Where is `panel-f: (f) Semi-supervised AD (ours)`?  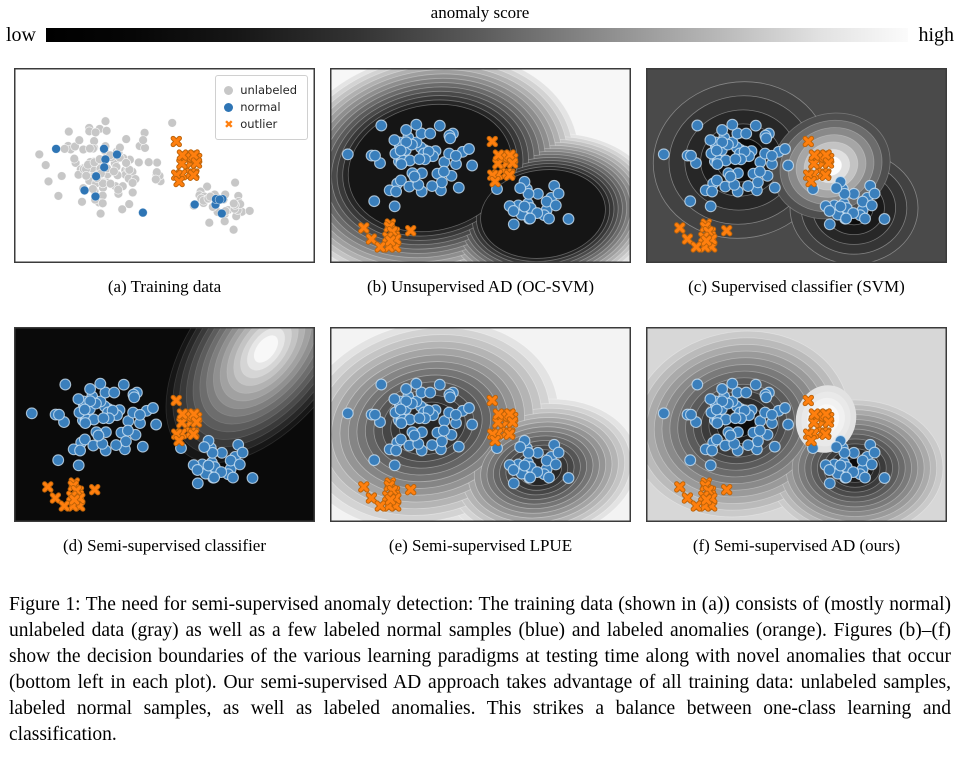 panel-f: (f) Semi-supervised AD (ours) is located at coordinates (796, 441).